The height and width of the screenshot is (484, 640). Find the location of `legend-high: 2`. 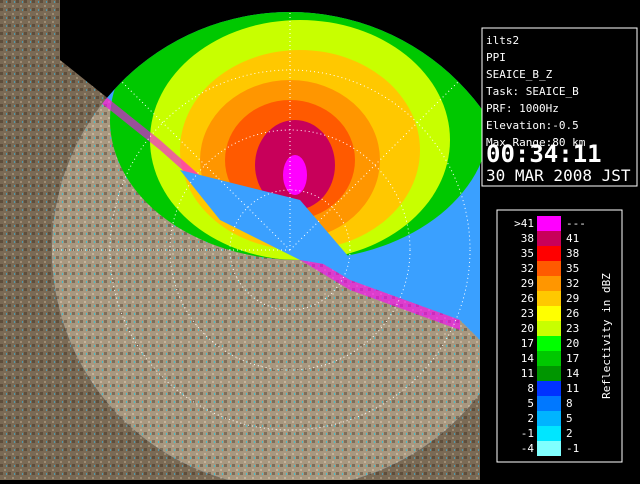

legend-high: 2 is located at coordinates (569, 433).